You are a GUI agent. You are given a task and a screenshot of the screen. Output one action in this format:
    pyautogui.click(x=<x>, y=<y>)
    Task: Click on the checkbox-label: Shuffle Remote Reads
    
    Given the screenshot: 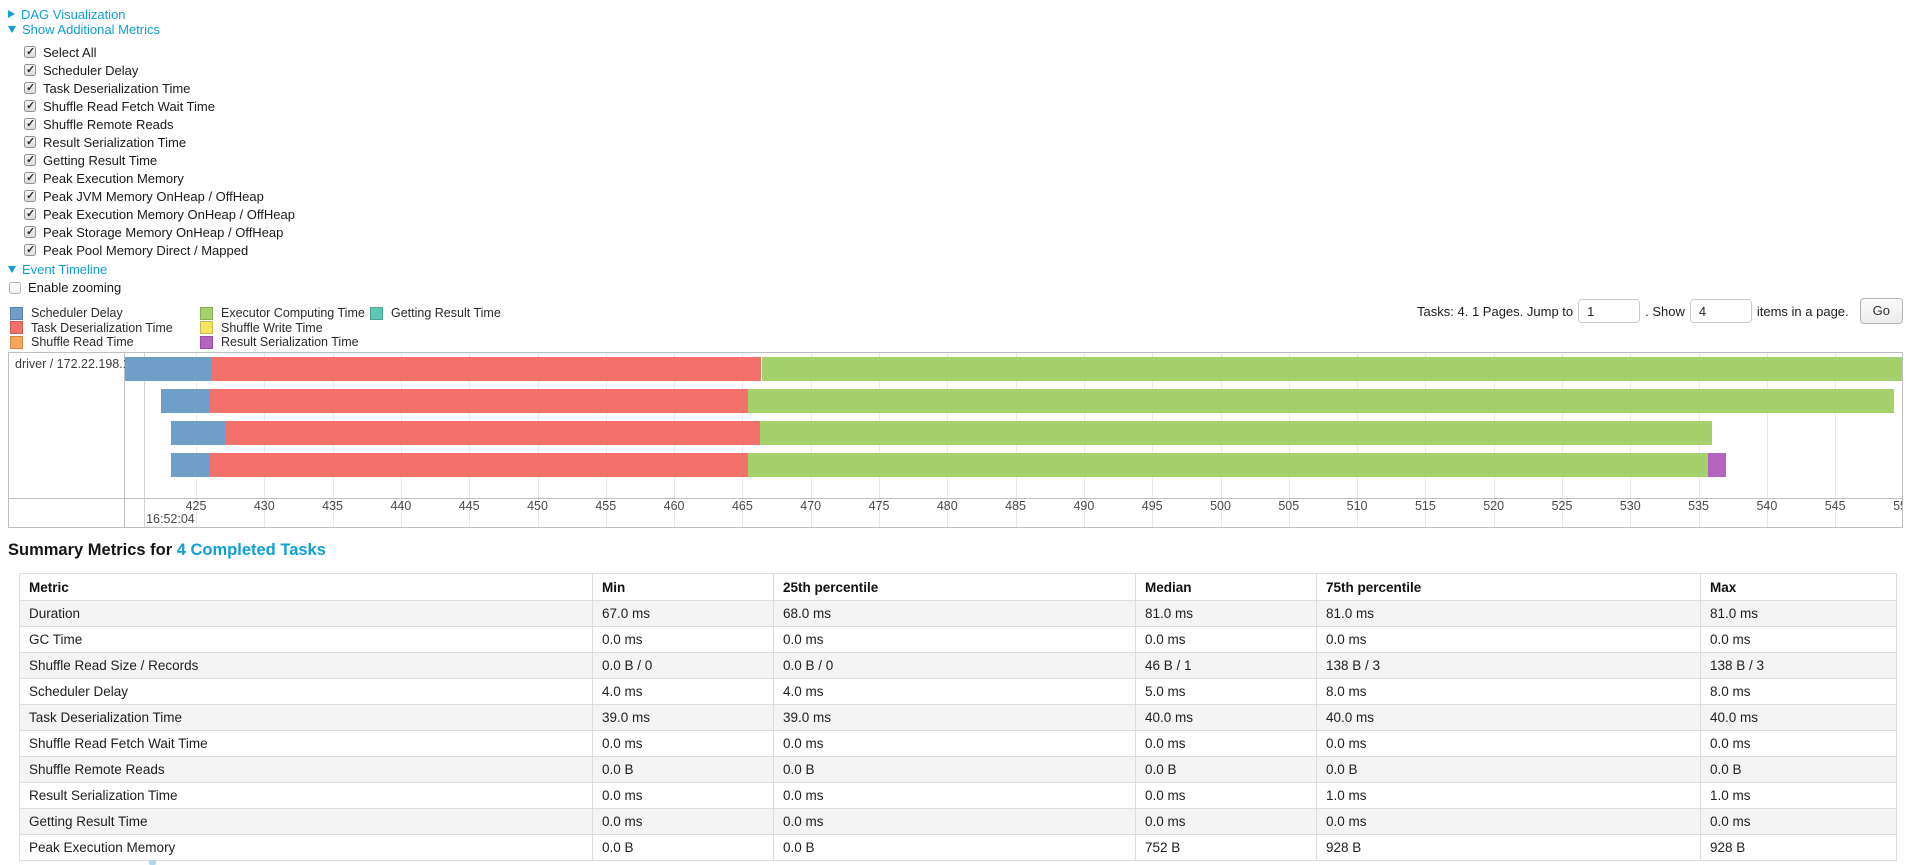 What is the action you would take?
    pyautogui.click(x=108, y=124)
    